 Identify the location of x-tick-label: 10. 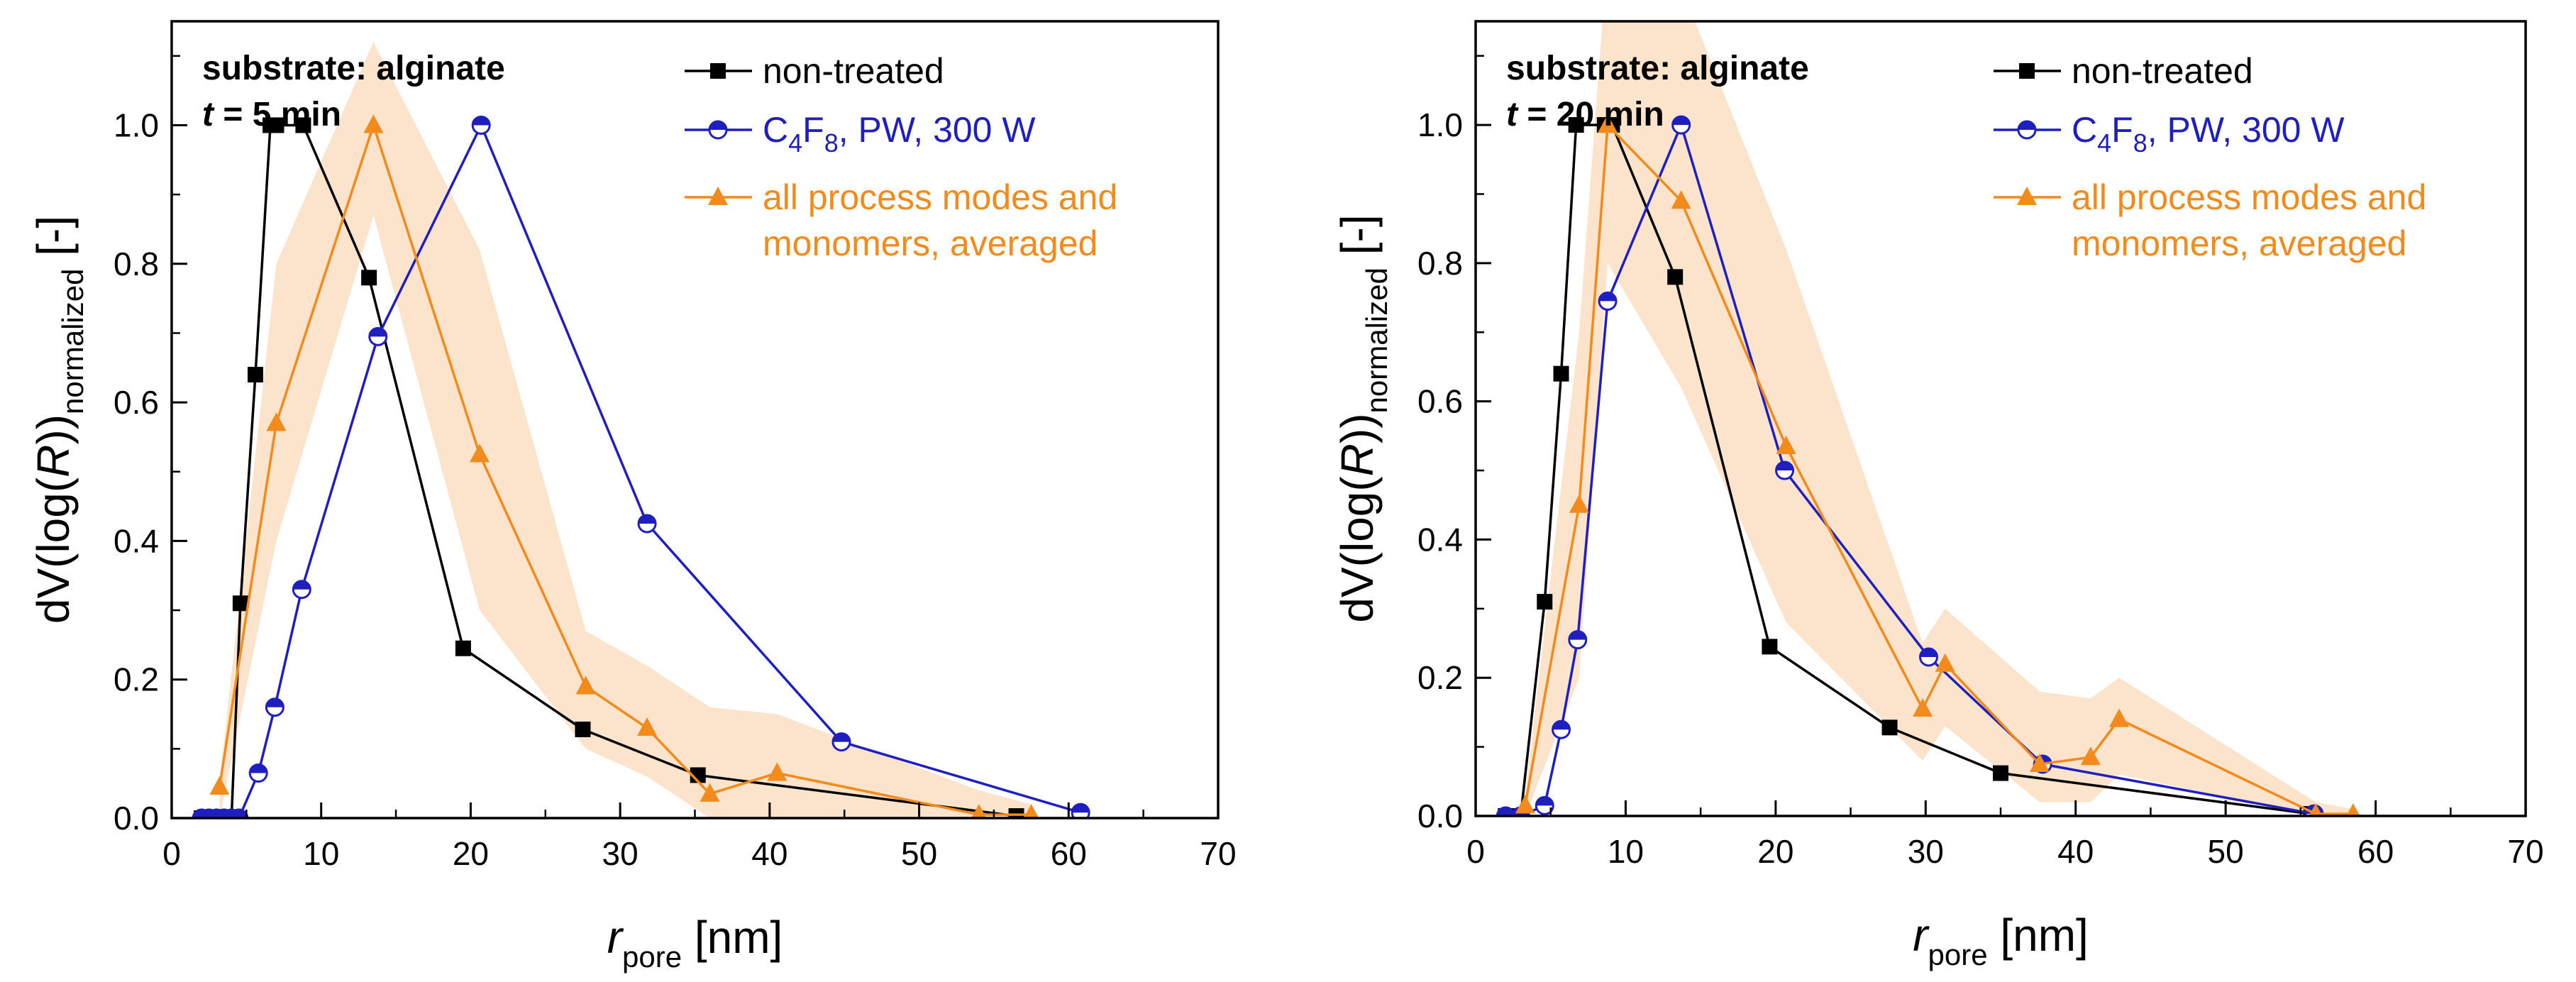
(1626, 851).